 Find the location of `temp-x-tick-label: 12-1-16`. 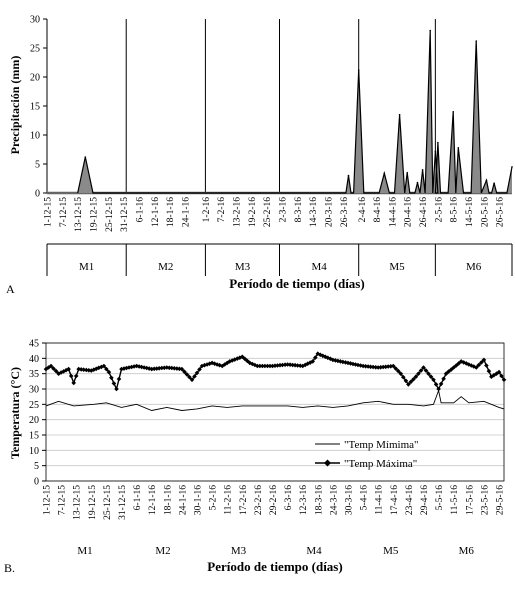

temp-x-tick-label: 12-1-16 is located at coordinates (153, 500).